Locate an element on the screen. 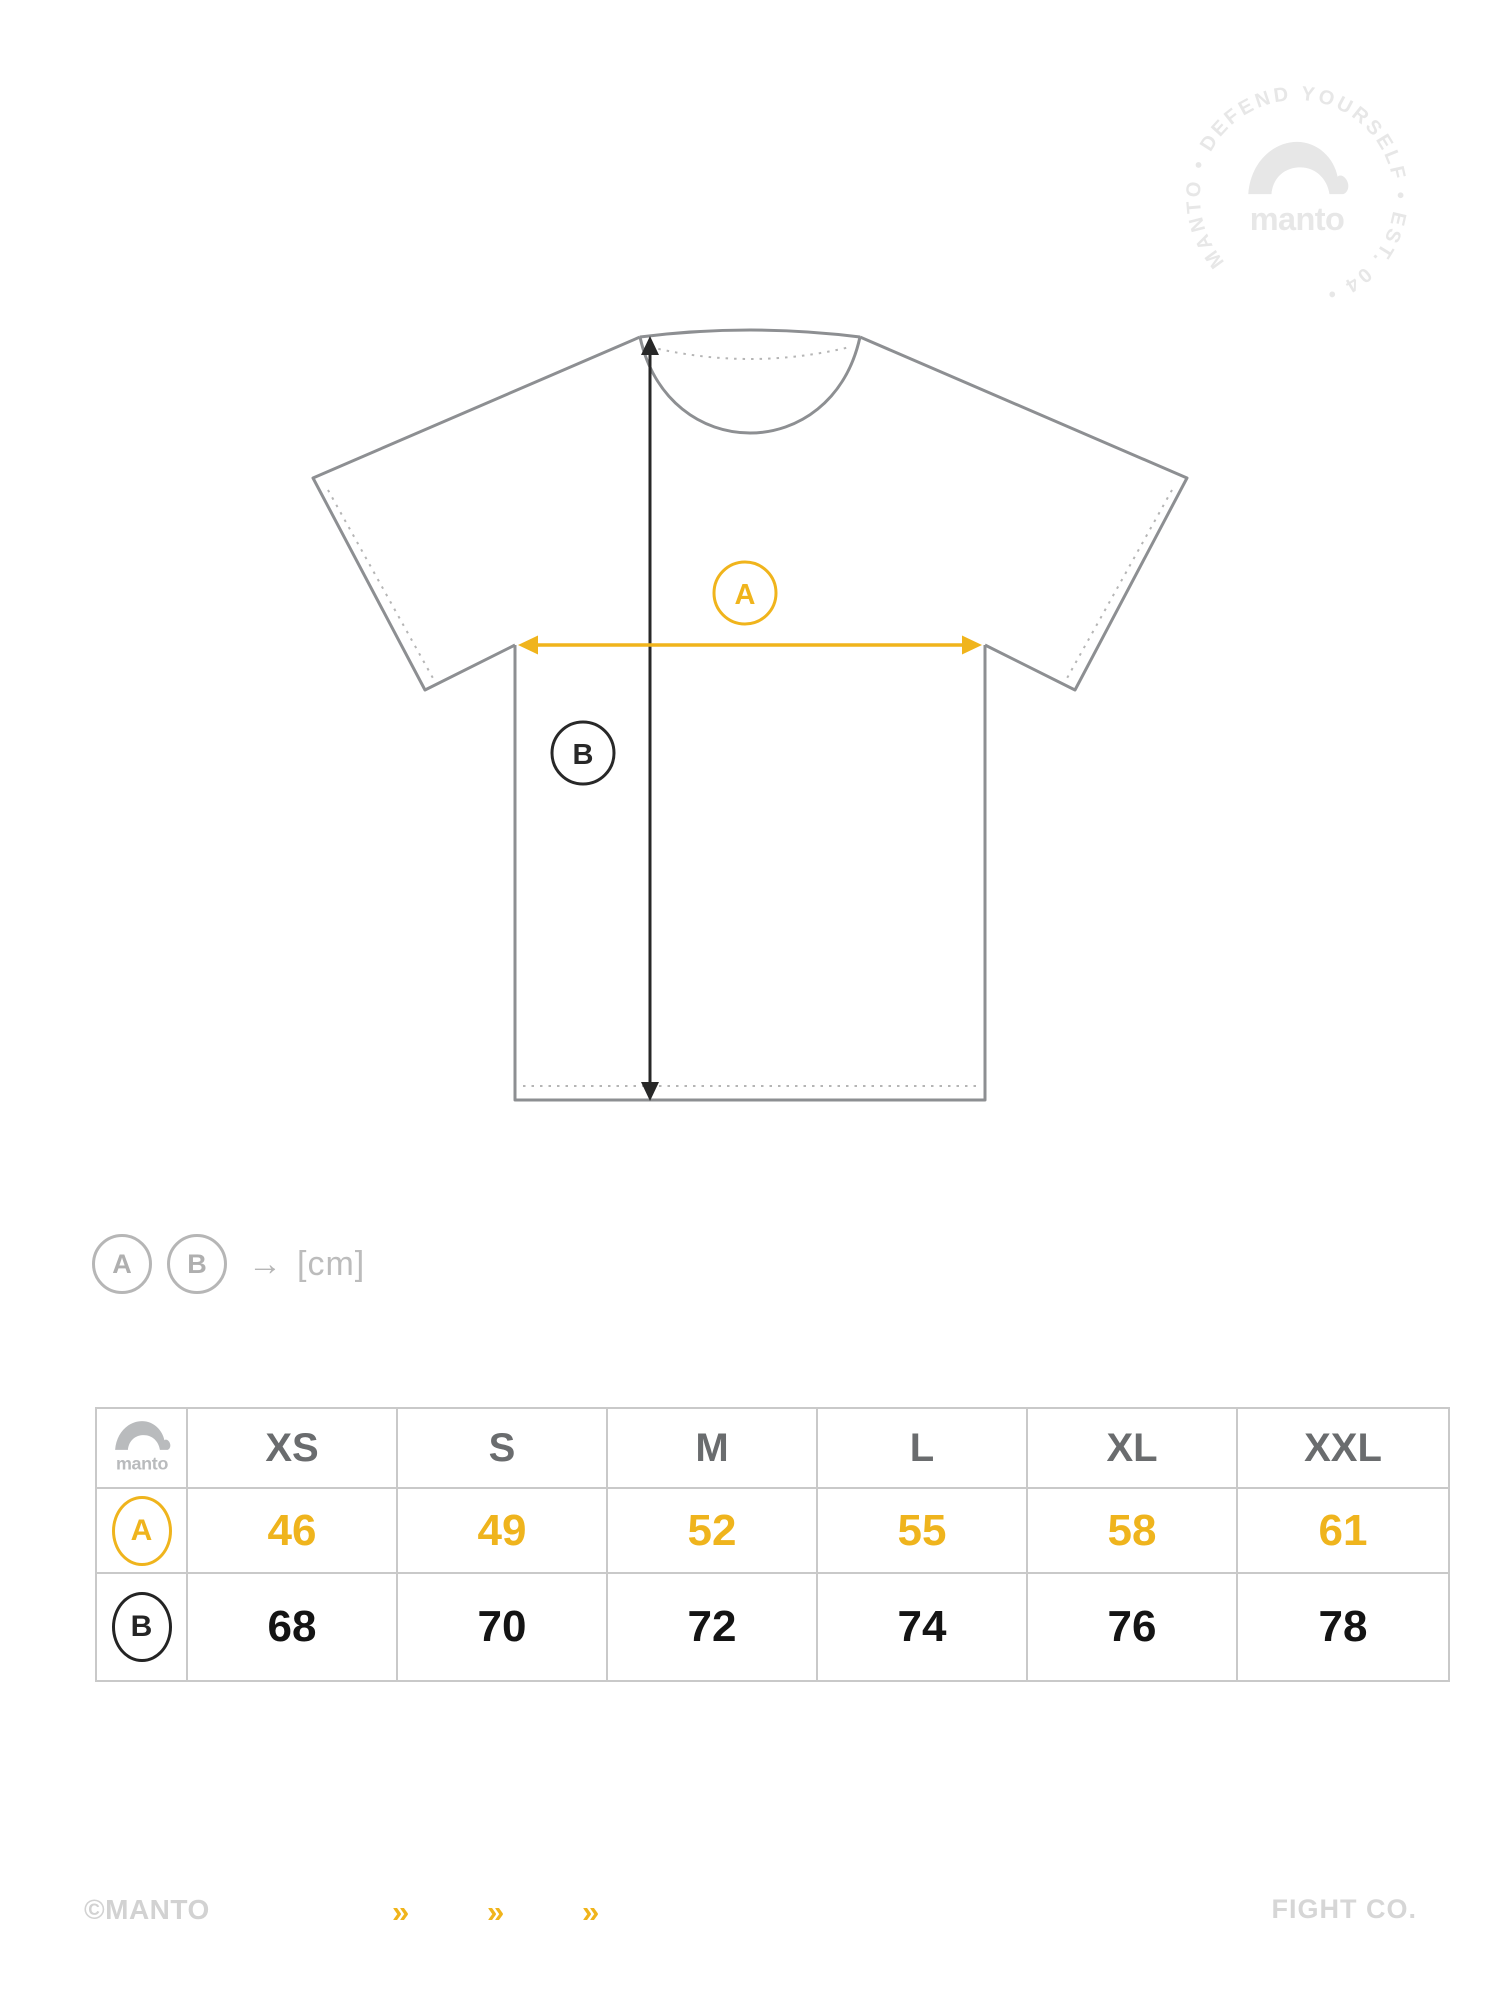 The height and width of the screenshot is (2000, 1499). legend-a-label: A is located at coordinates (122, 1263).